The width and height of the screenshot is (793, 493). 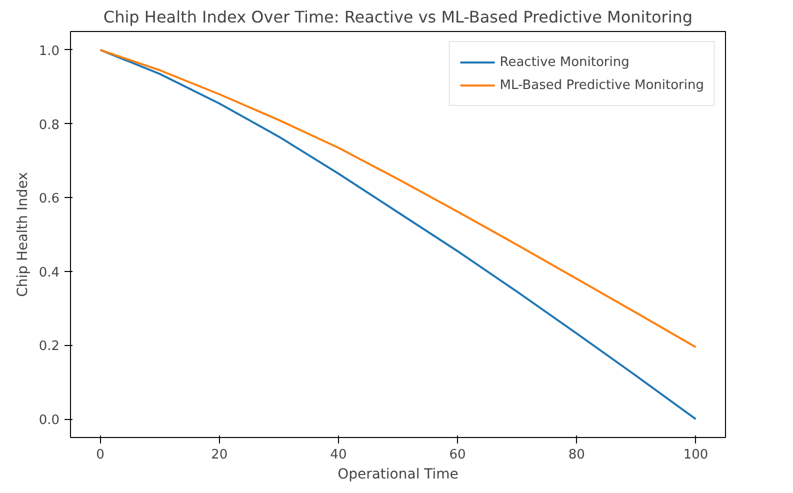 I want to click on y-tick-label: 0.0, so click(x=49, y=420).